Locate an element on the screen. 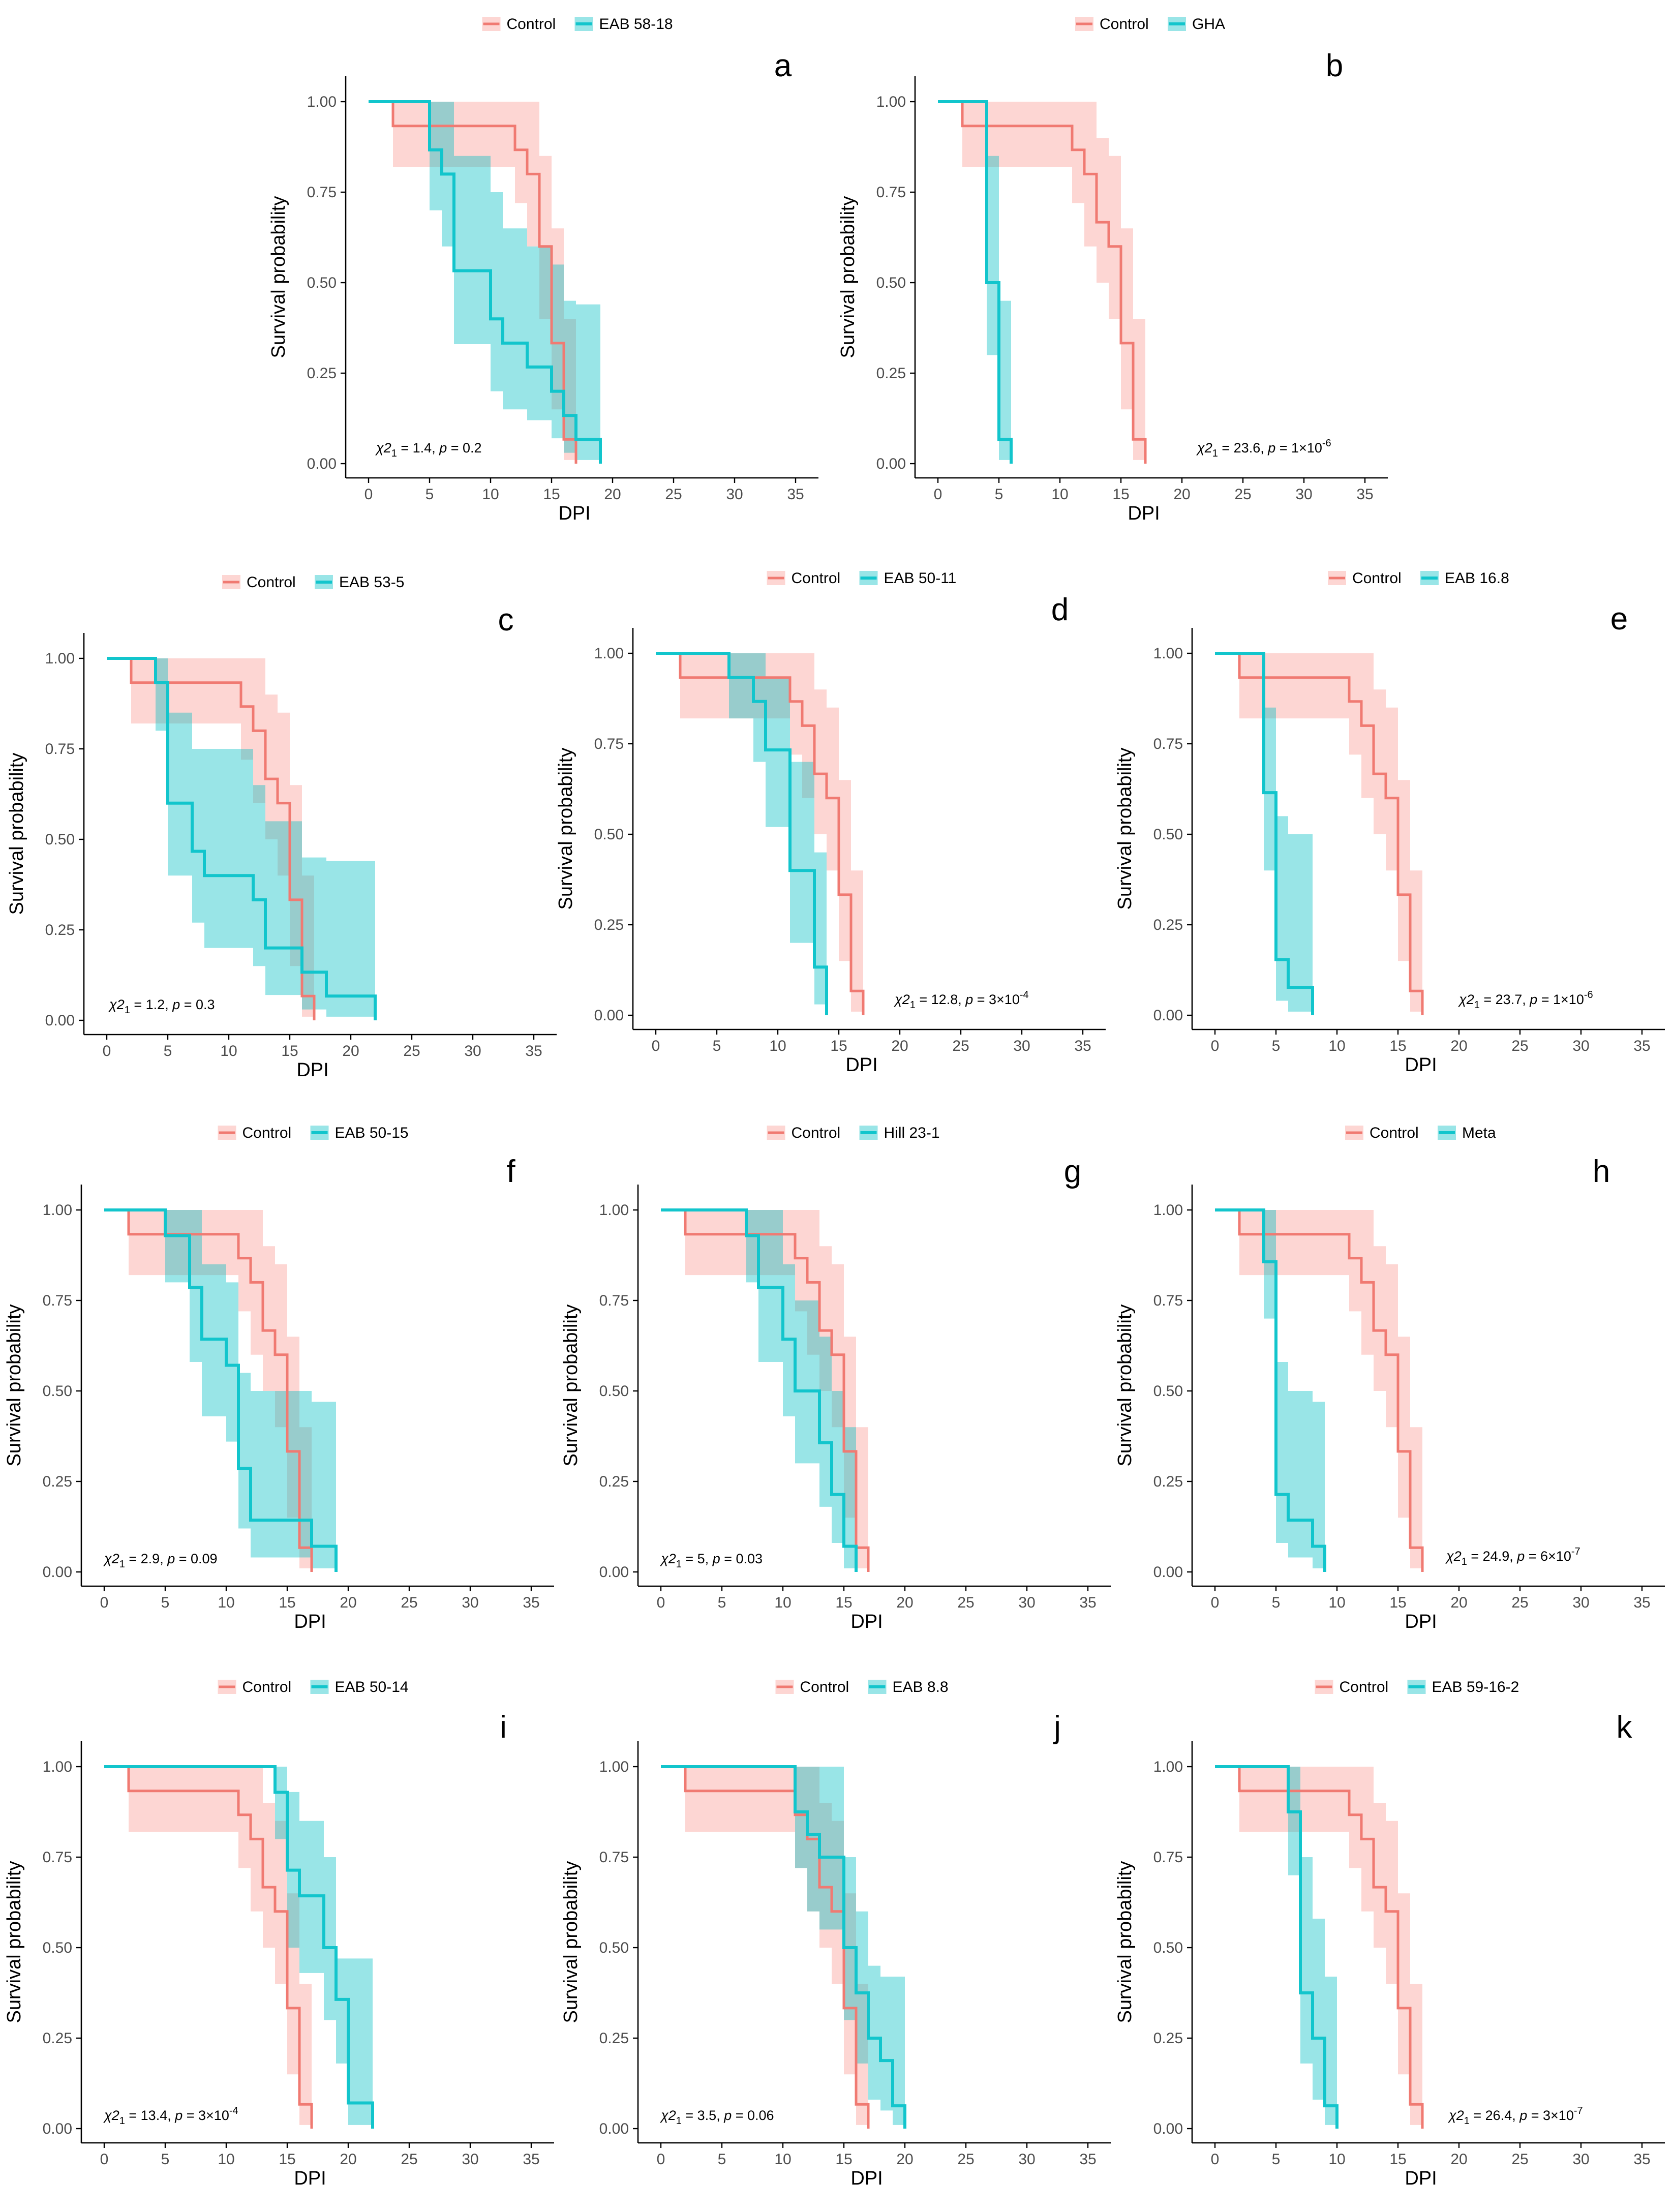  stat-value: = 26.4, is located at coordinates (1495, 2115).